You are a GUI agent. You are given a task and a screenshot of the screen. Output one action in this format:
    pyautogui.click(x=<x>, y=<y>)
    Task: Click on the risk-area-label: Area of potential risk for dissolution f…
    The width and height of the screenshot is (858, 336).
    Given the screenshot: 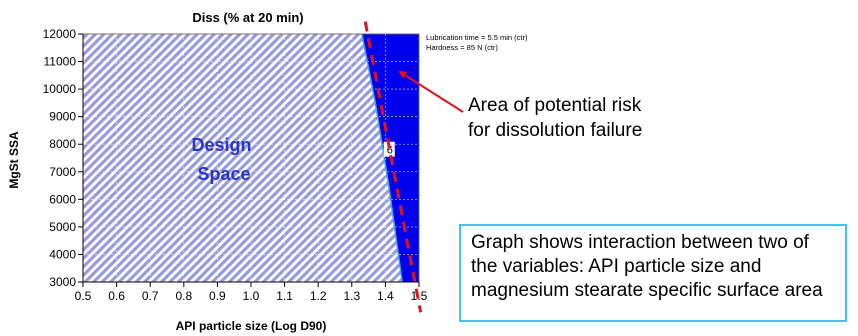 What is the action you would take?
    pyautogui.click(x=555, y=118)
    